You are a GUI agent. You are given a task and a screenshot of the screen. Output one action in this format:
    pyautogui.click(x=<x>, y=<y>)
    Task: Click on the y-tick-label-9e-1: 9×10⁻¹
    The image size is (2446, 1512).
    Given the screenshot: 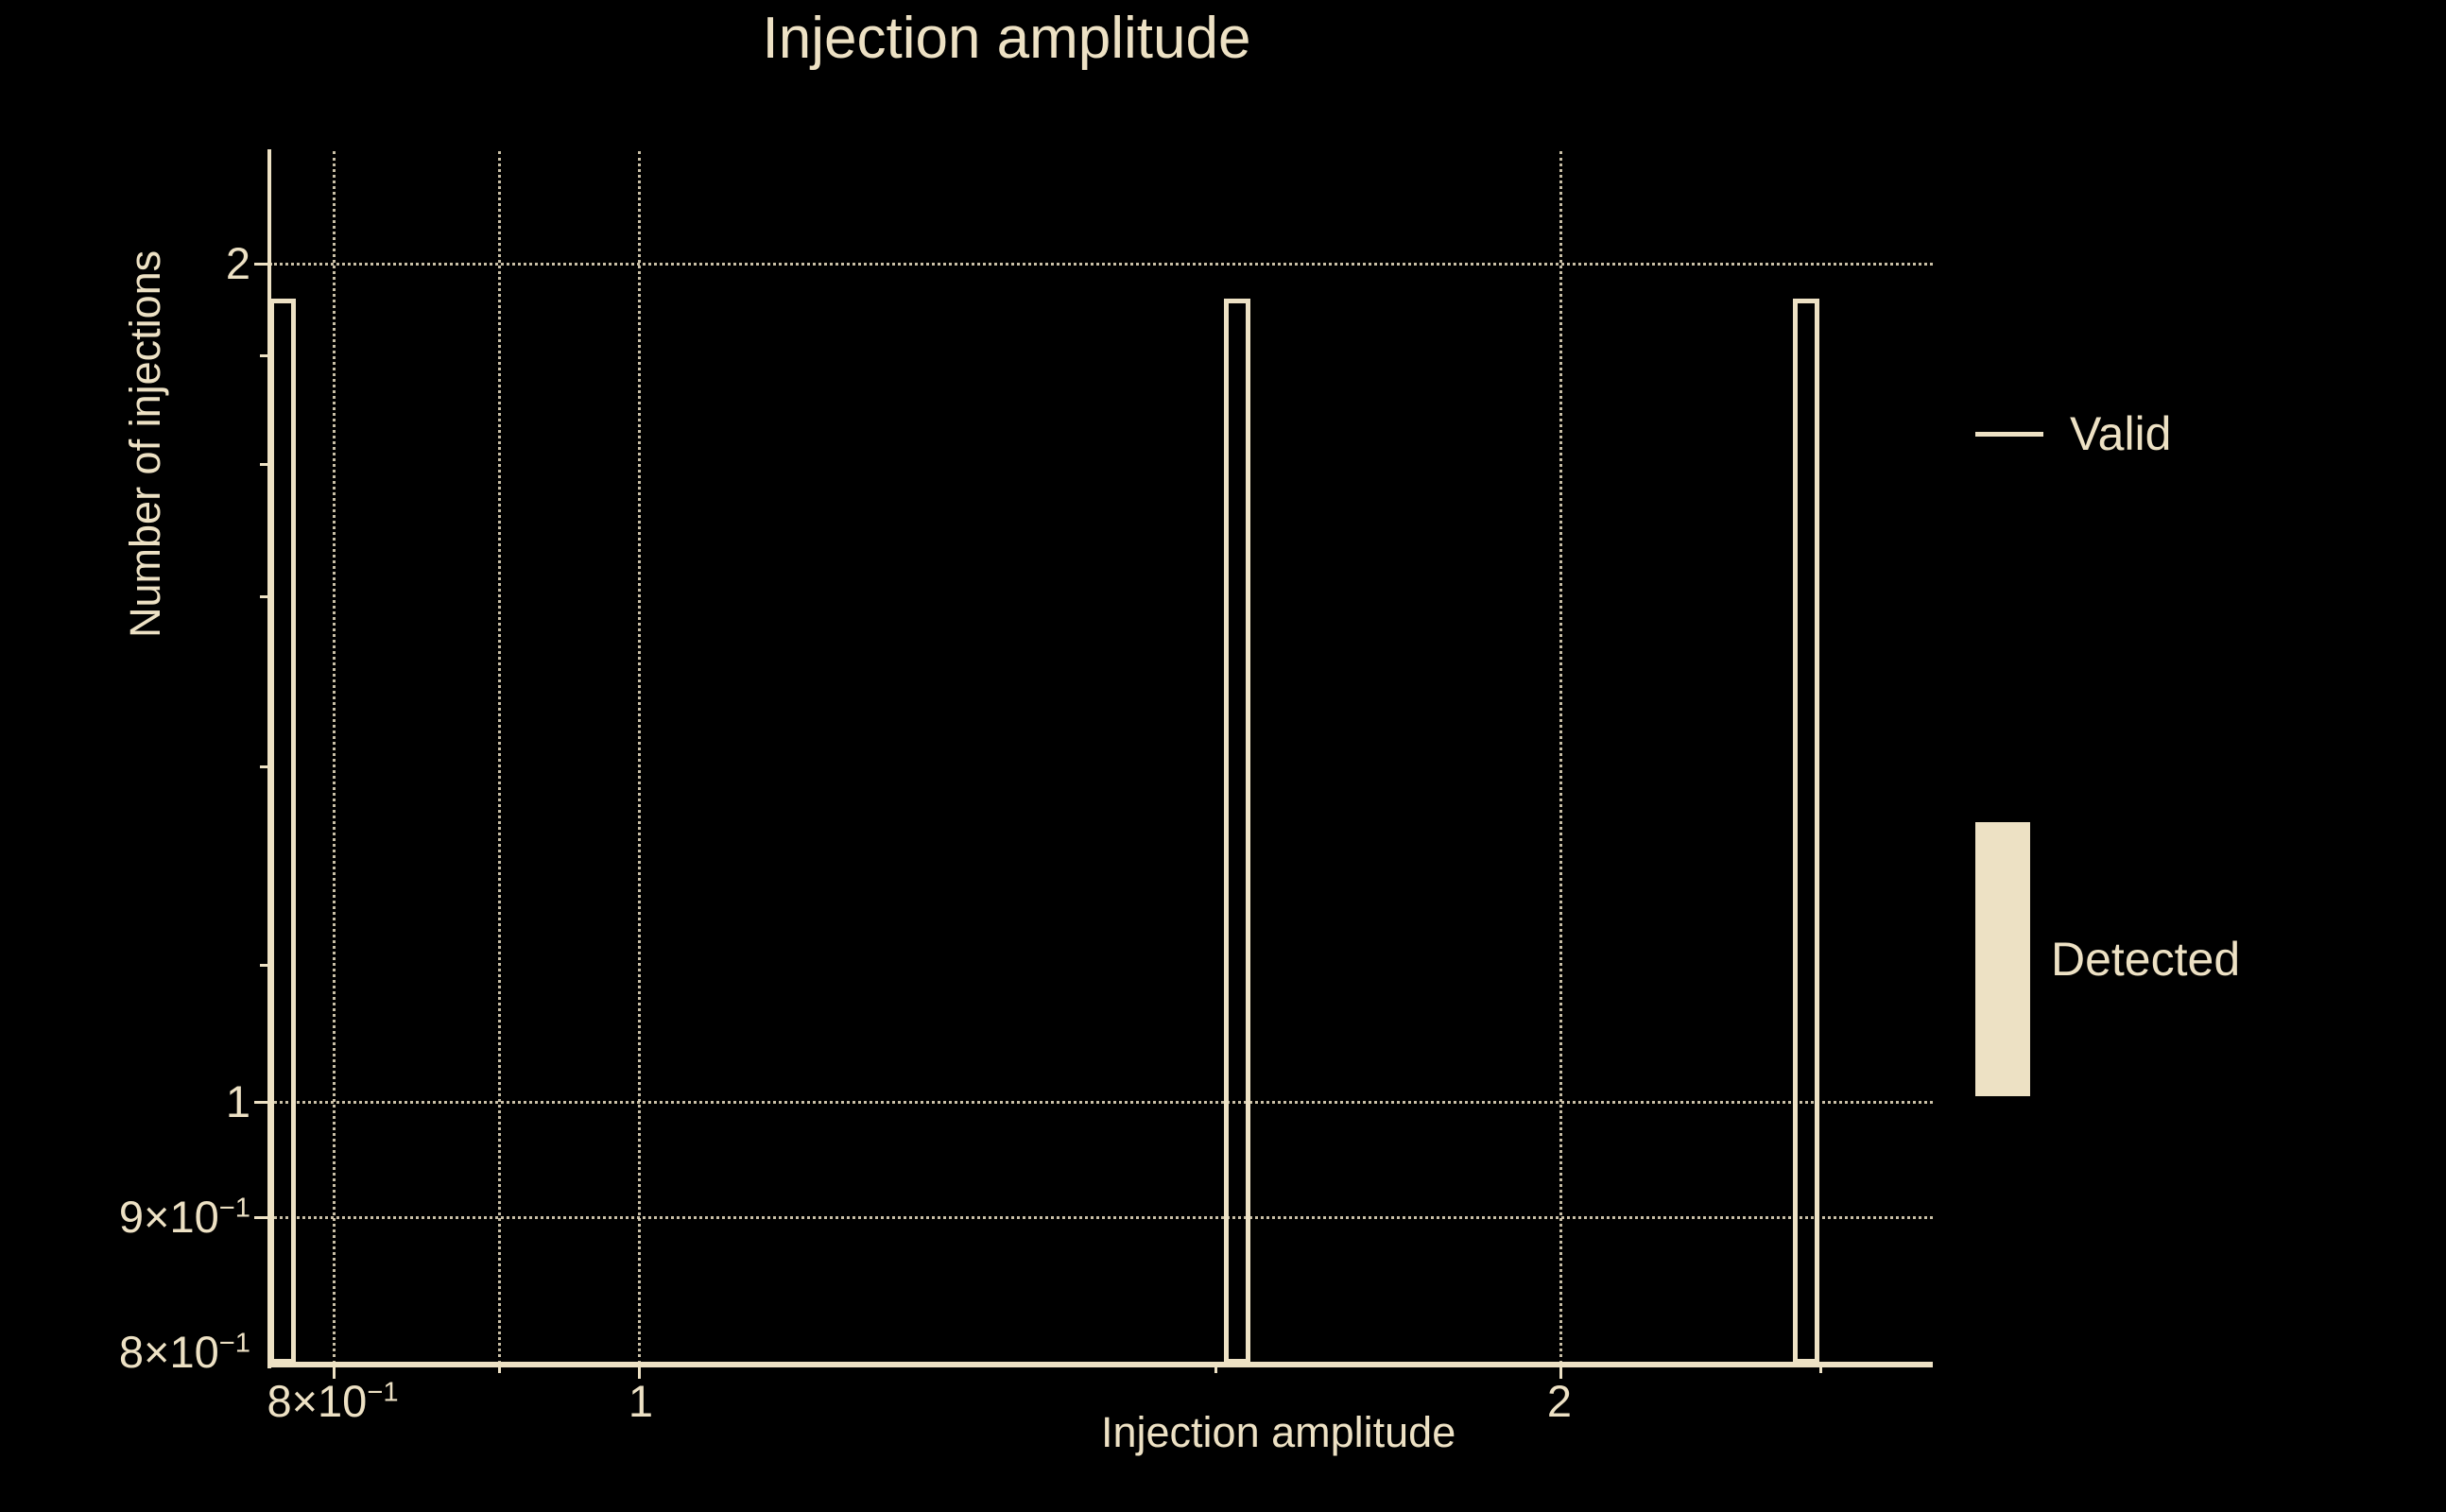 What is the action you would take?
    pyautogui.click(x=184, y=1217)
    